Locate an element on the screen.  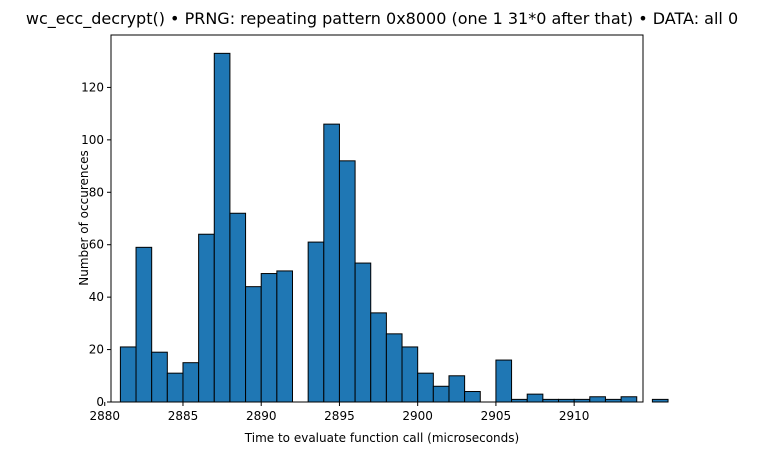
x-axis-ticks: 2880 2885 2890 2895 2900 2905 2910 is located at coordinates (339, 412).